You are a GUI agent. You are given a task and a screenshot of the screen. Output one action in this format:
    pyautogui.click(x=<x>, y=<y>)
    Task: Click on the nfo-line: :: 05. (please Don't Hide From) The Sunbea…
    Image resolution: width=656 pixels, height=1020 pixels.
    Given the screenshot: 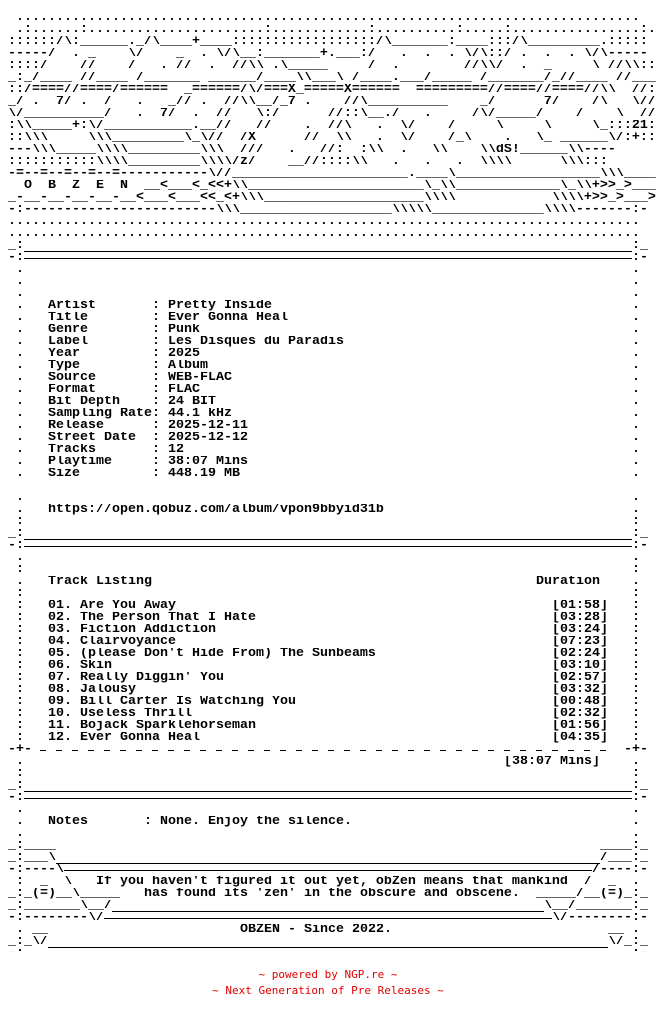 What is the action you would take?
    pyautogui.click(x=332, y=654)
    